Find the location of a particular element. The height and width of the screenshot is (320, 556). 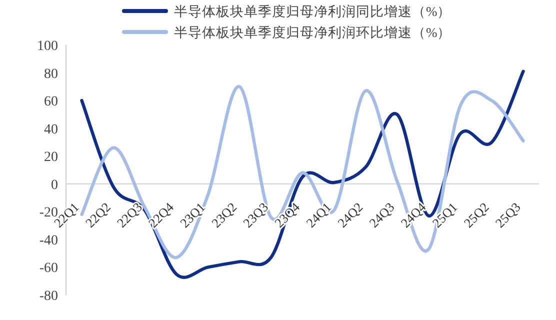

y-tick-label: 80 is located at coordinates (51, 74).